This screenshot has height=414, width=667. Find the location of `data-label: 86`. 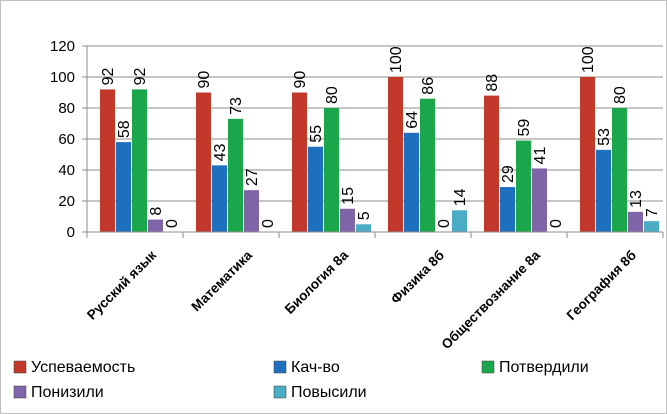

data-label: 86 is located at coordinates (428, 86).